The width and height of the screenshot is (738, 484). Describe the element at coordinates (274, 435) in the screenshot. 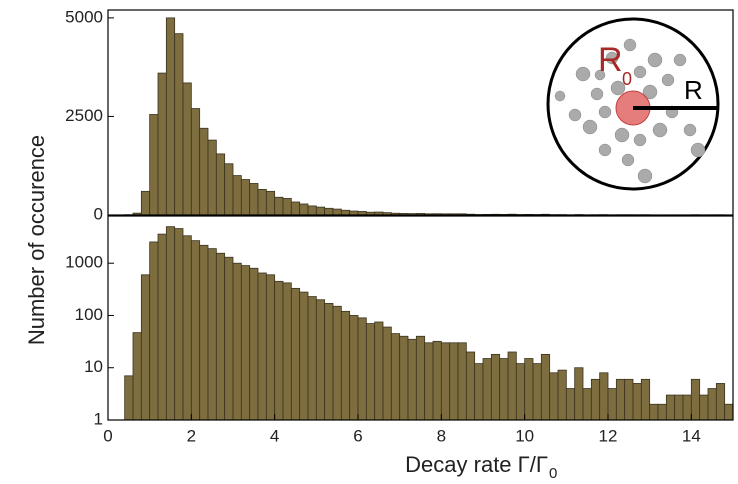

I see `x-tick-label: 4` at that location.